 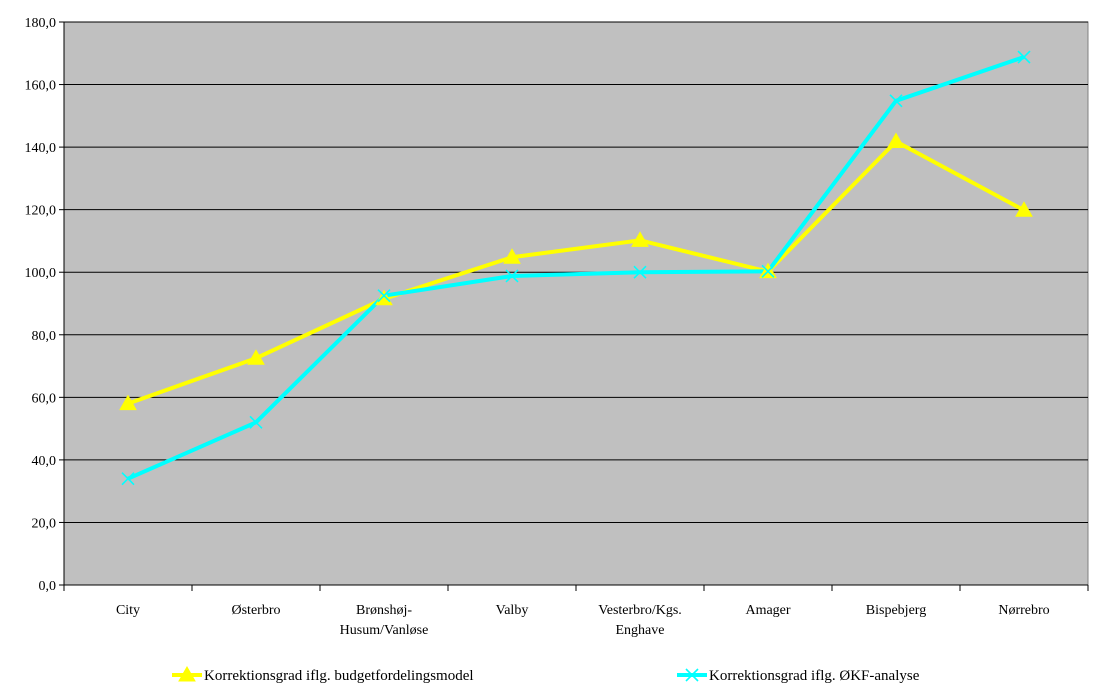 I want to click on x-tick-label: Østerbro, so click(x=256, y=610).